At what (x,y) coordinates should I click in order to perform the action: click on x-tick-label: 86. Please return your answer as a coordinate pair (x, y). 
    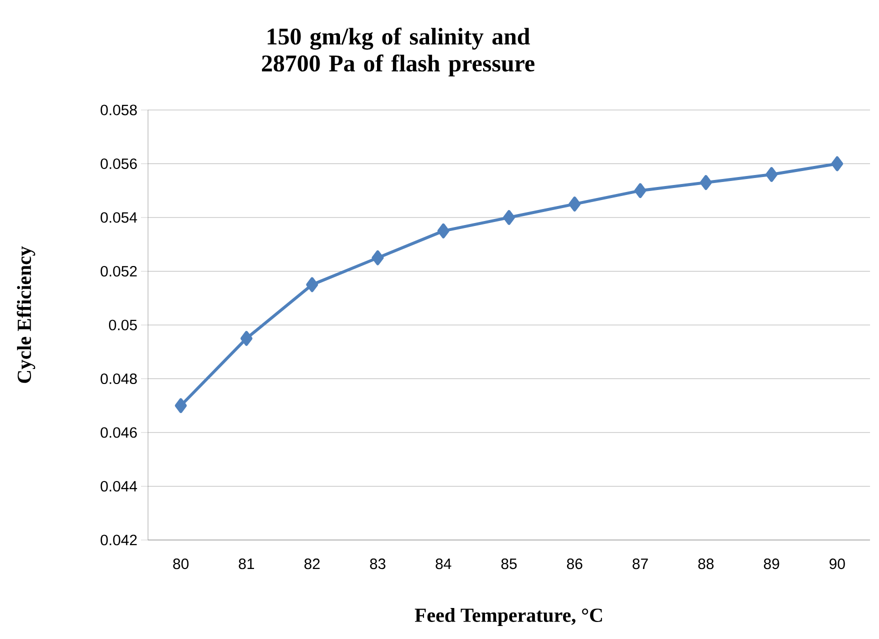
    Looking at the image, I should click on (574, 564).